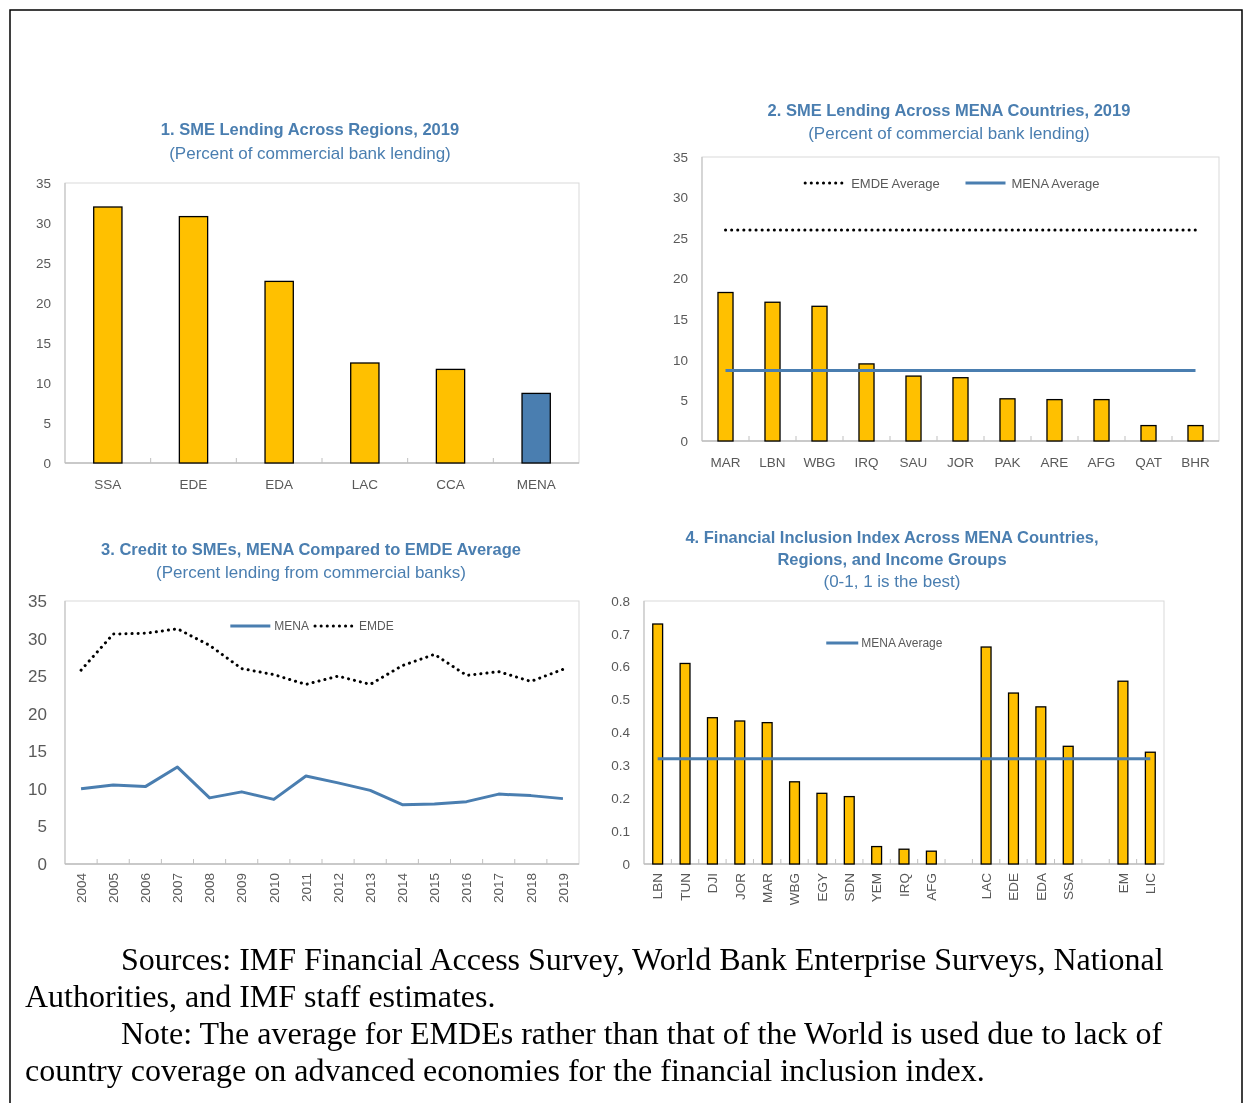  I want to click on x-tick-label: 2019, so click(563, 888).